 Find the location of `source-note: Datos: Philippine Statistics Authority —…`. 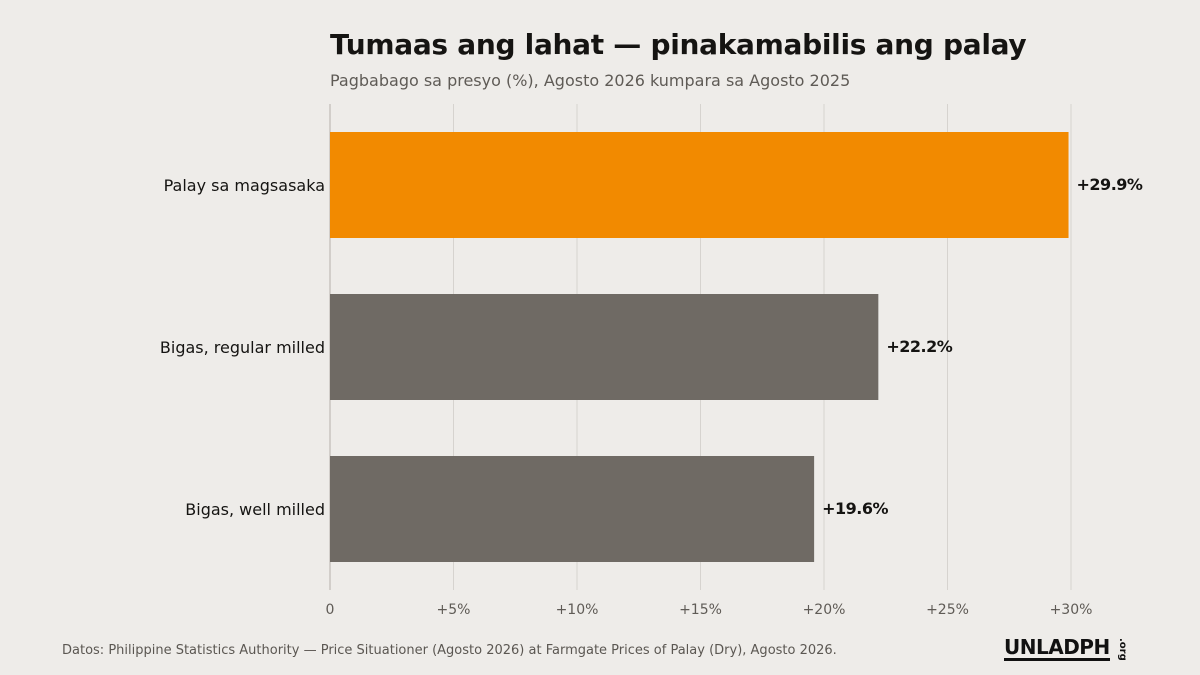

source-note: Datos: Philippine Statistics Authority —… is located at coordinates (449, 650).